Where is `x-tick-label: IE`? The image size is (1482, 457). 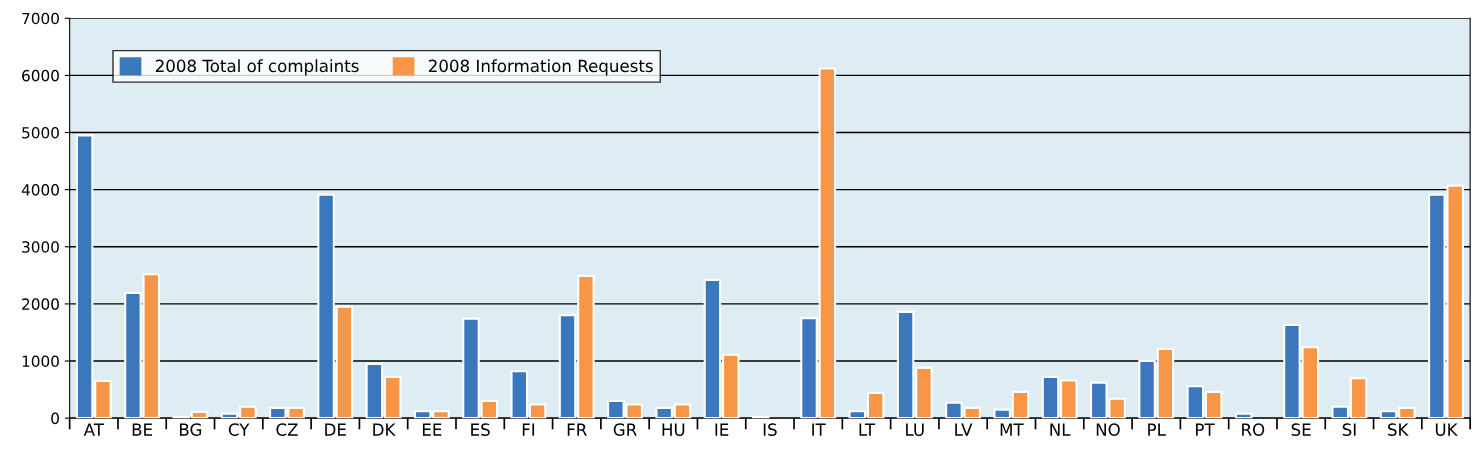 x-tick-label: IE is located at coordinates (722, 429).